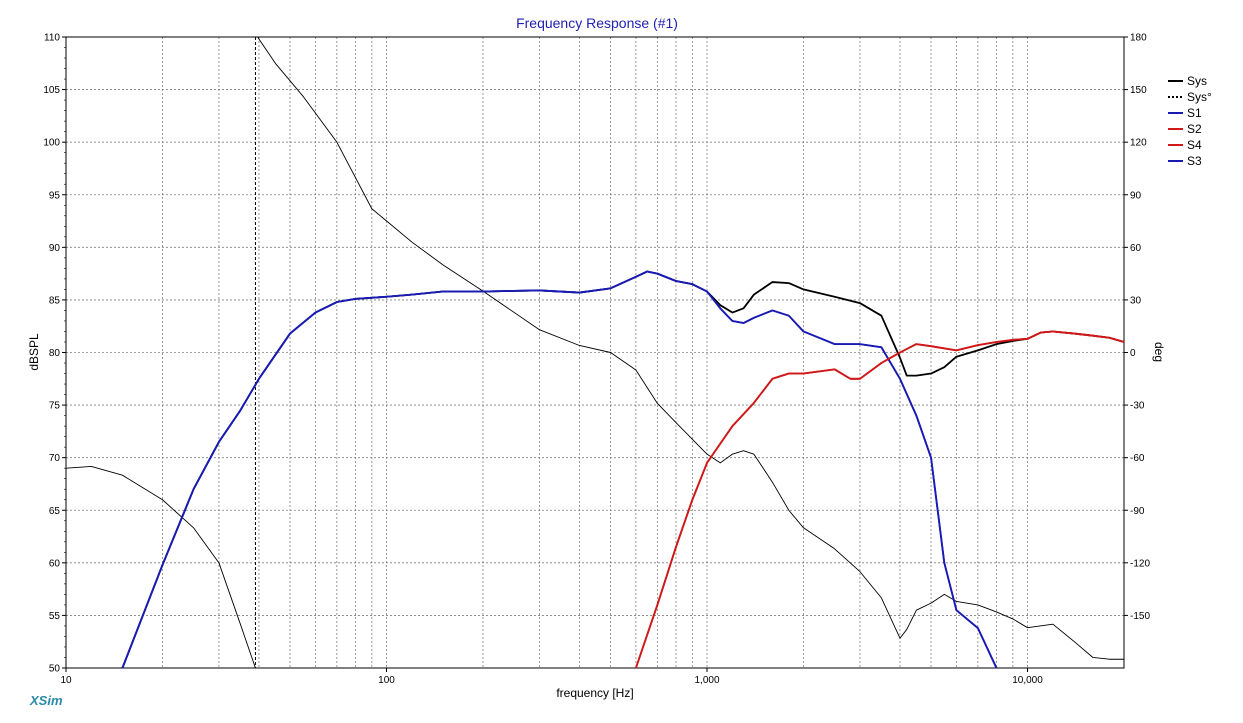 Image resolution: width=1243 pixels, height=723 pixels. Describe the element at coordinates (1190, 121) in the screenshot. I see `legend: Sys Sys° S1 S2 S4 S3` at that location.